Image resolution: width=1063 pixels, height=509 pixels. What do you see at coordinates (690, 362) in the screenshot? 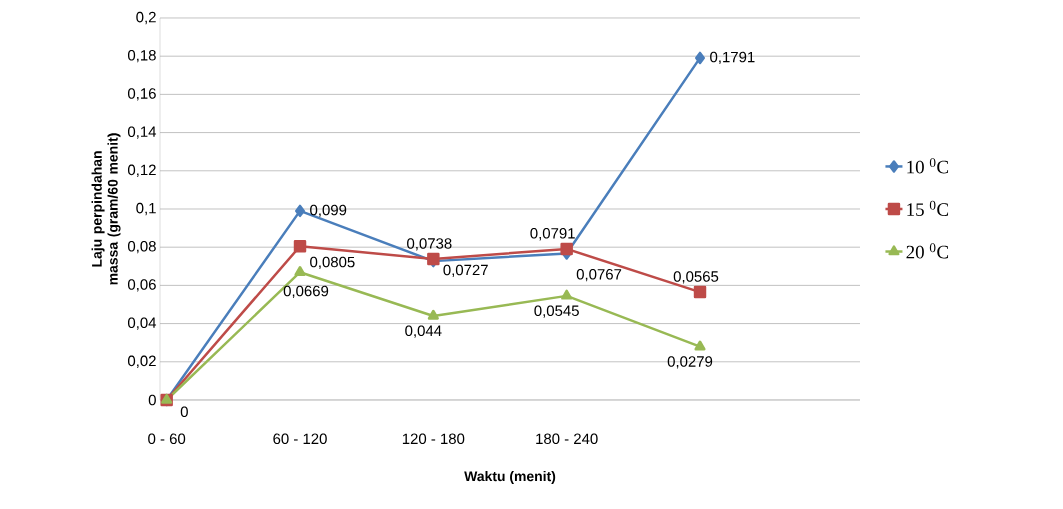
I see `data-label: 0,0279` at bounding box center [690, 362].